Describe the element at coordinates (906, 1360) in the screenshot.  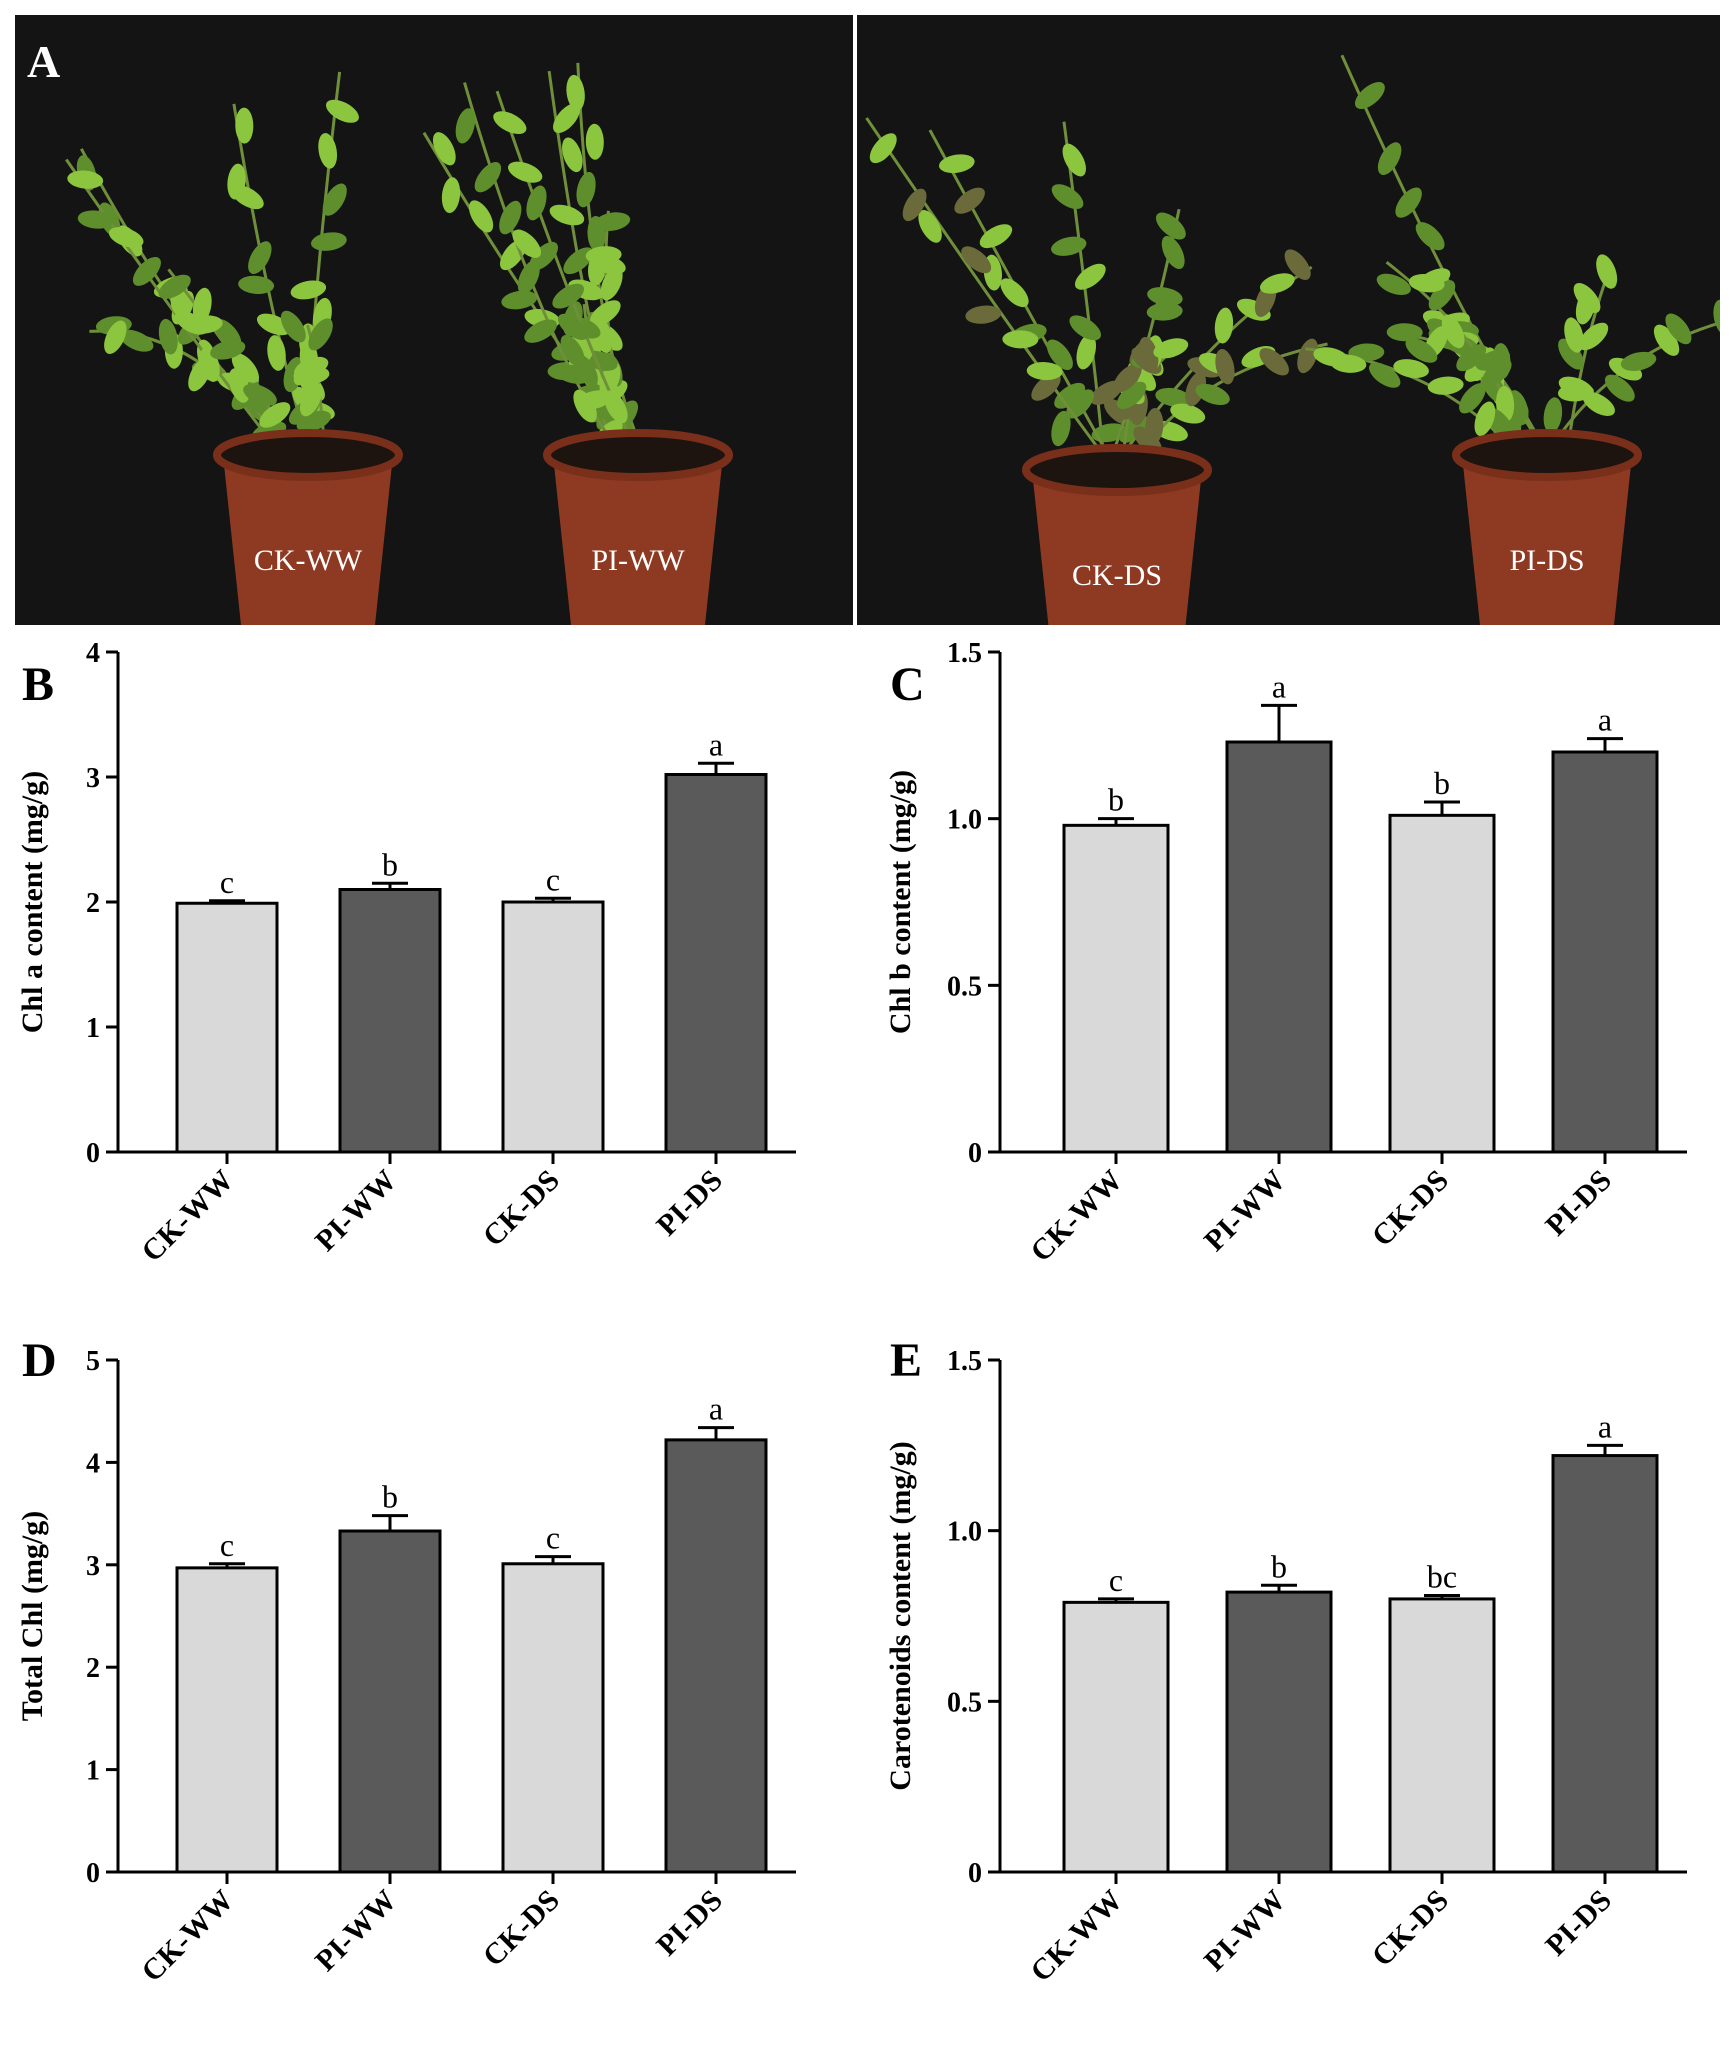
I see `panel-label: E` at that location.